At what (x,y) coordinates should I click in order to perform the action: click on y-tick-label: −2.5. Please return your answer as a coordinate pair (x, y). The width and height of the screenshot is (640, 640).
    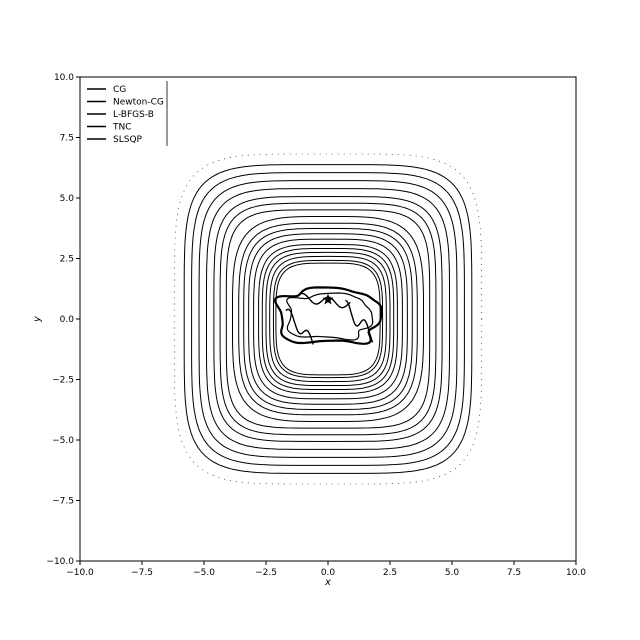
    Looking at the image, I should click on (63, 381).